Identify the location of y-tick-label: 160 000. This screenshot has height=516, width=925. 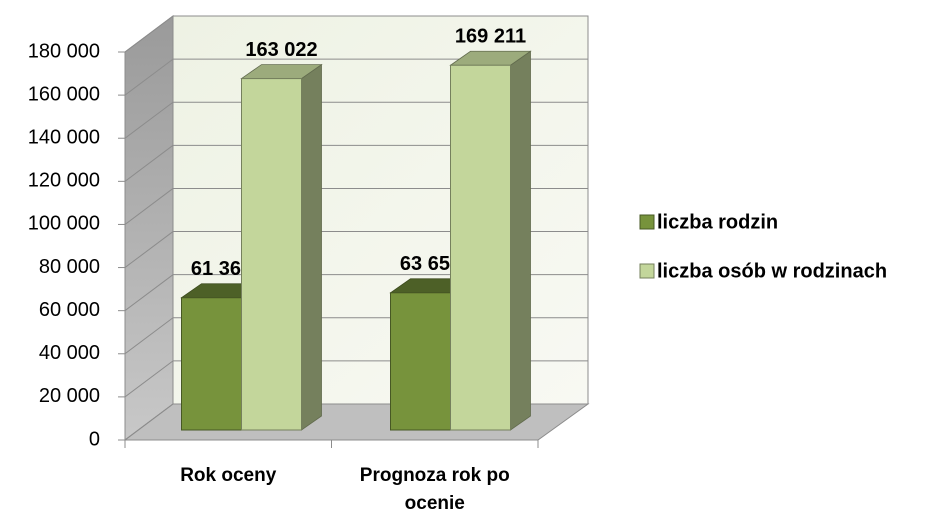
(64, 94).